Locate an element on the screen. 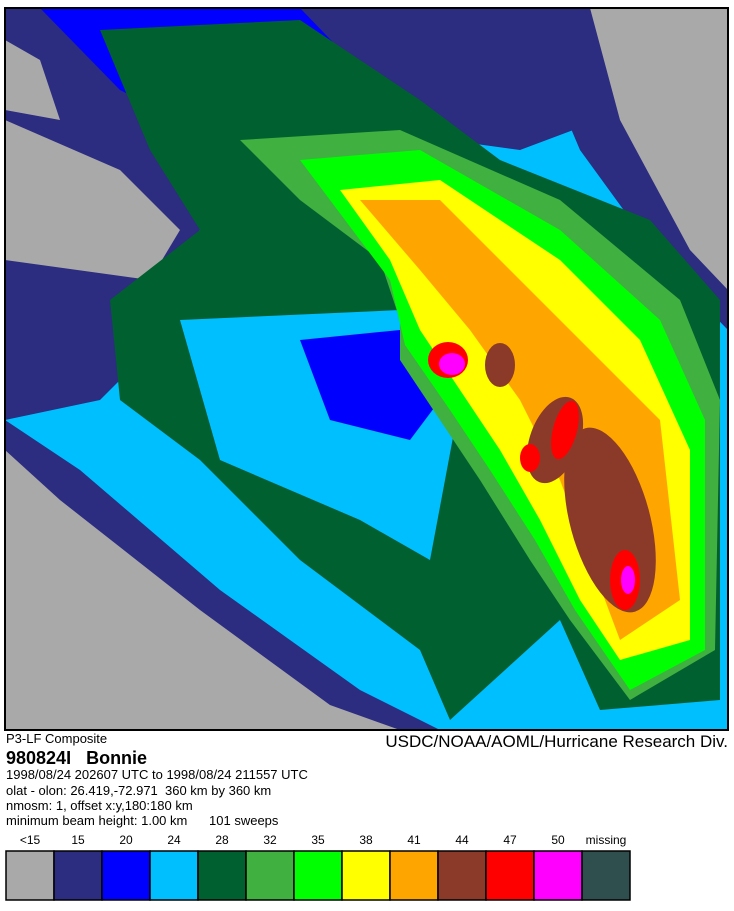  legend-label: 28 is located at coordinates (222, 840).